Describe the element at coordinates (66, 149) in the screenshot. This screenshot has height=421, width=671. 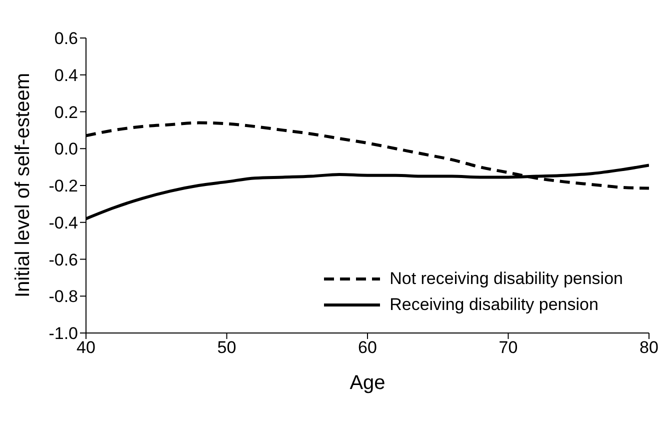
I see `y-tick-label: 0.0` at that location.